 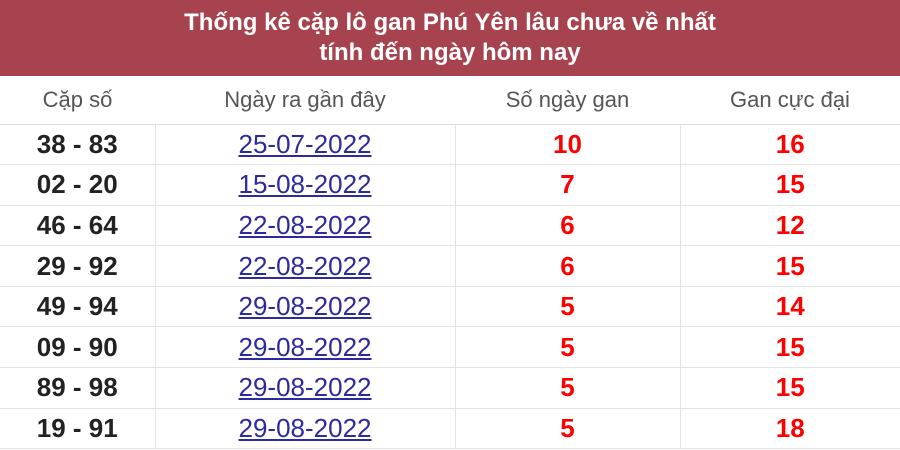 I want to click on pair-cell: 46 - 64, so click(x=78, y=226).